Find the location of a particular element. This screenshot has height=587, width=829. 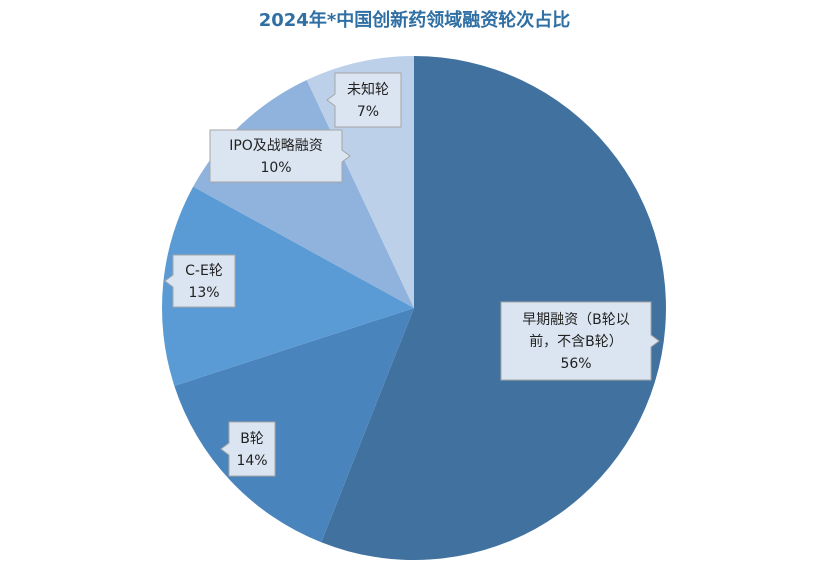

chart-title: 2024年*中国创新药领域融资轮次占比 is located at coordinates (414, 20).